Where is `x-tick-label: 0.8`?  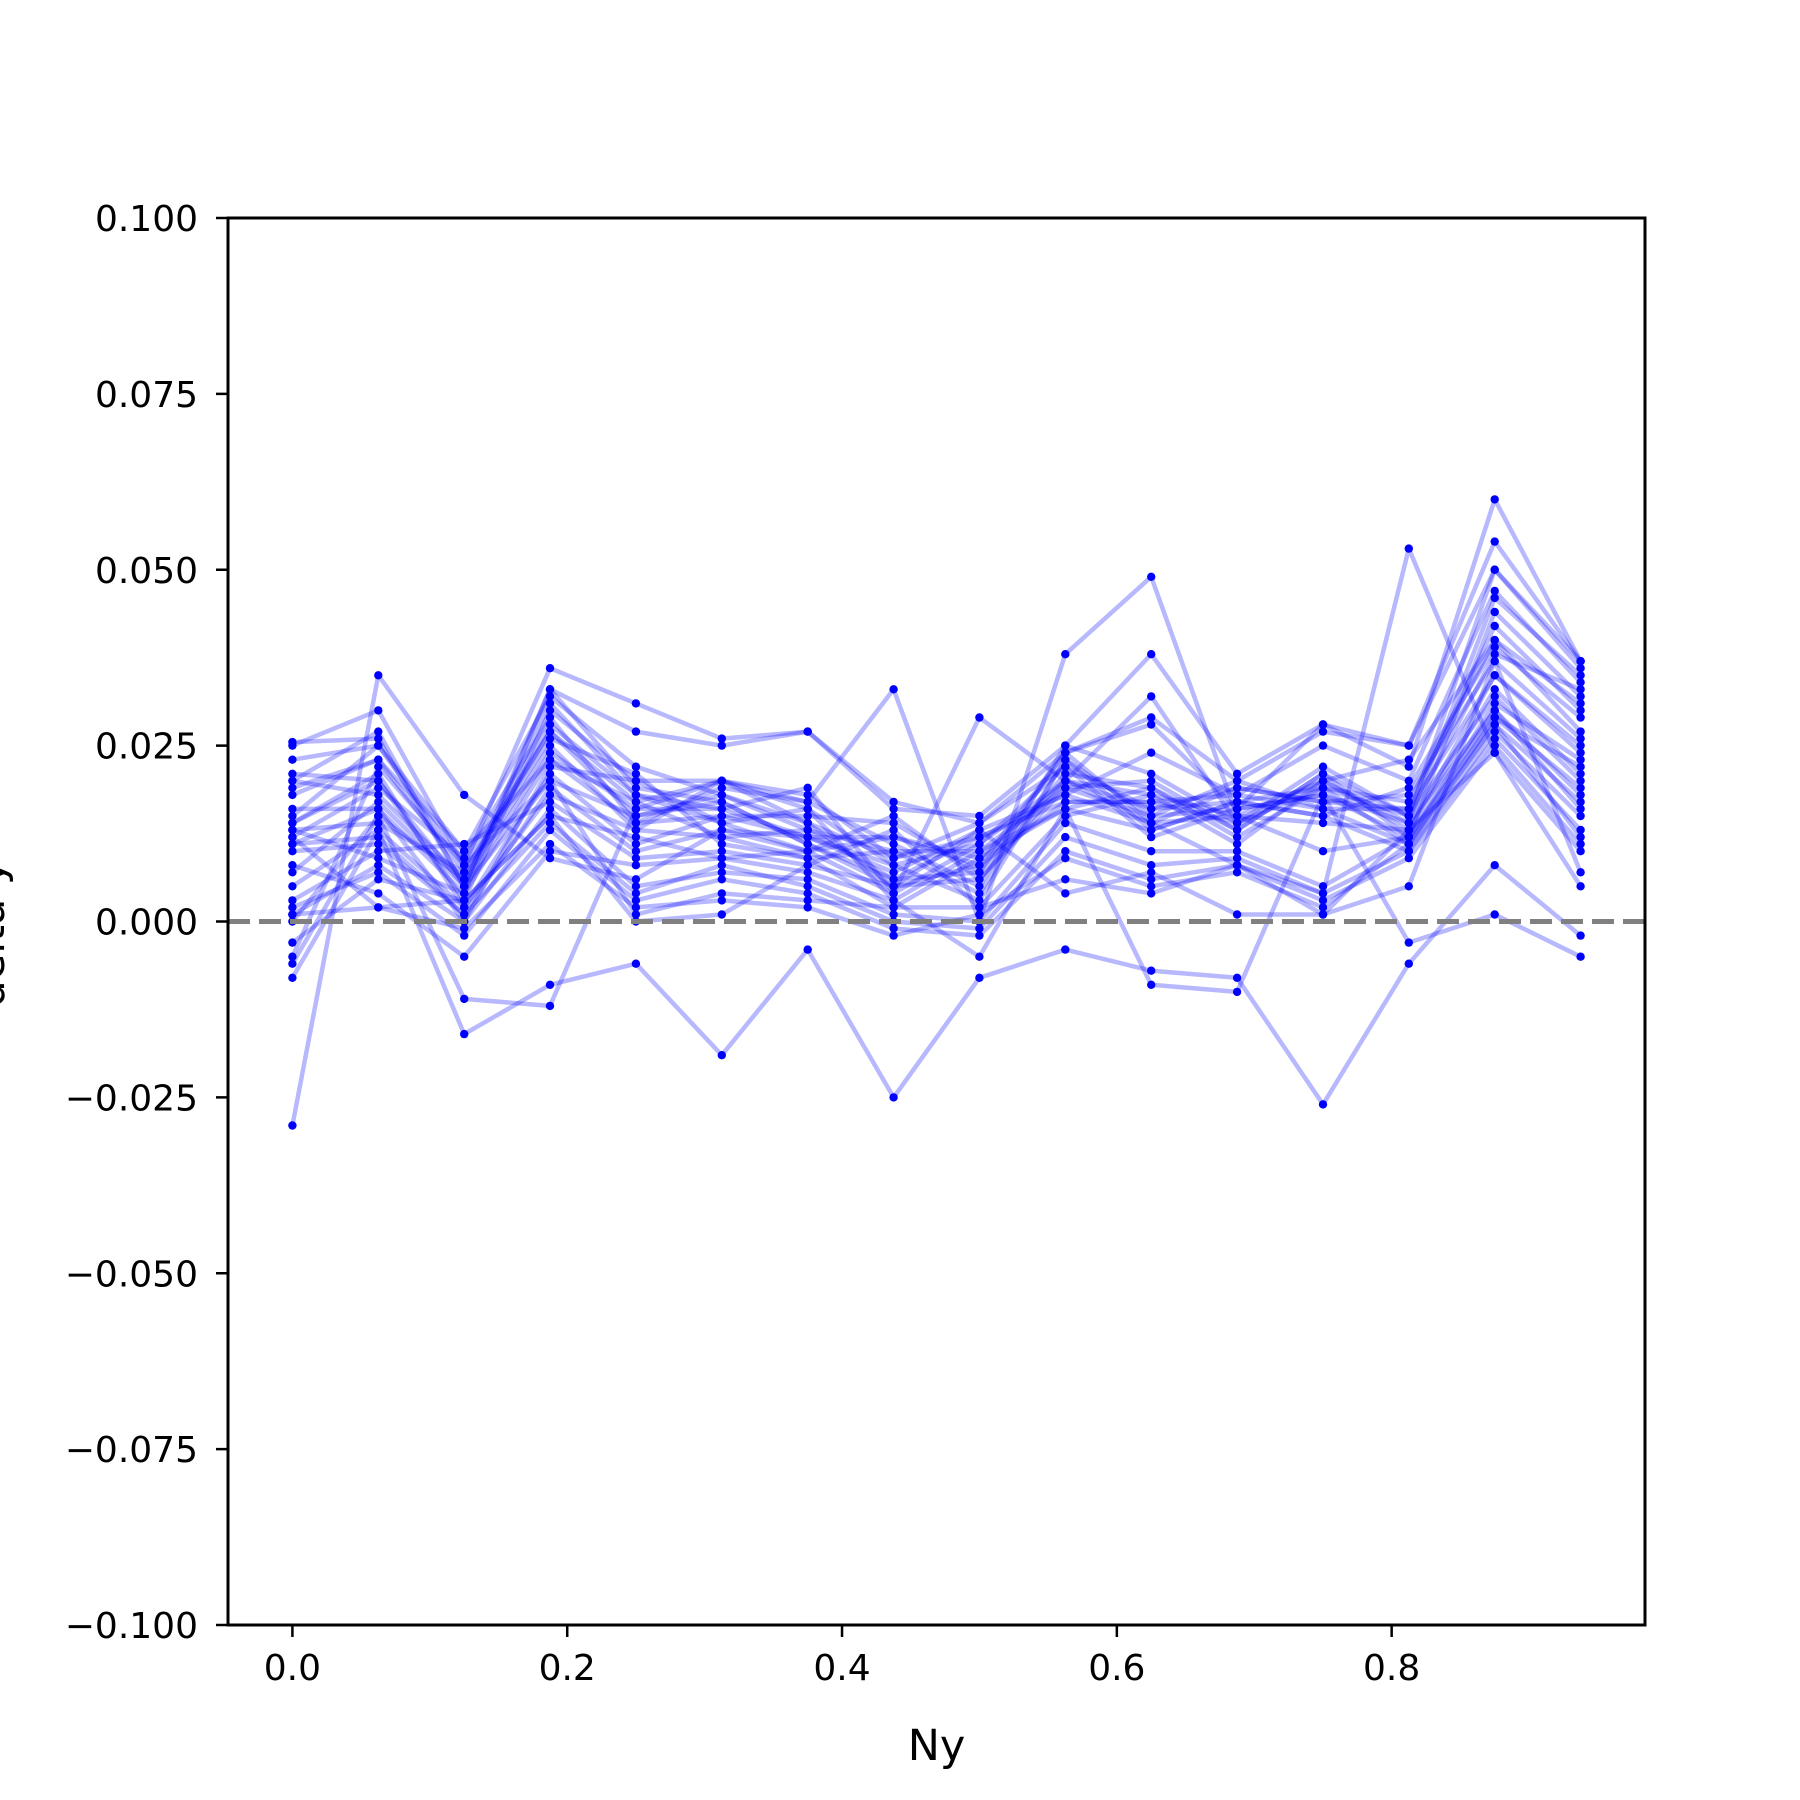
x-tick-label: 0.8 is located at coordinates (1391, 1668).